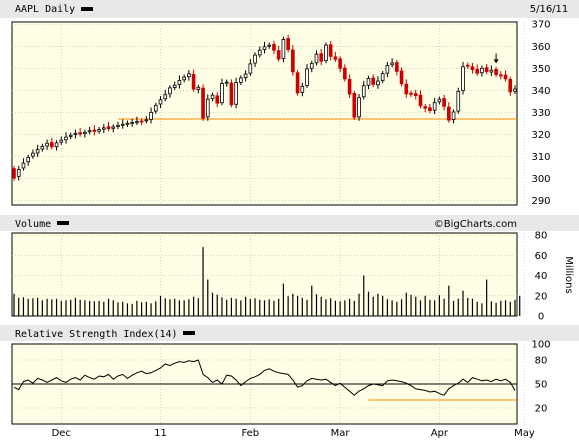  What do you see at coordinates (293, 433) in the screenshot?
I see `x-axis: Dec 11 Feb Mar Apr May` at bounding box center [293, 433].